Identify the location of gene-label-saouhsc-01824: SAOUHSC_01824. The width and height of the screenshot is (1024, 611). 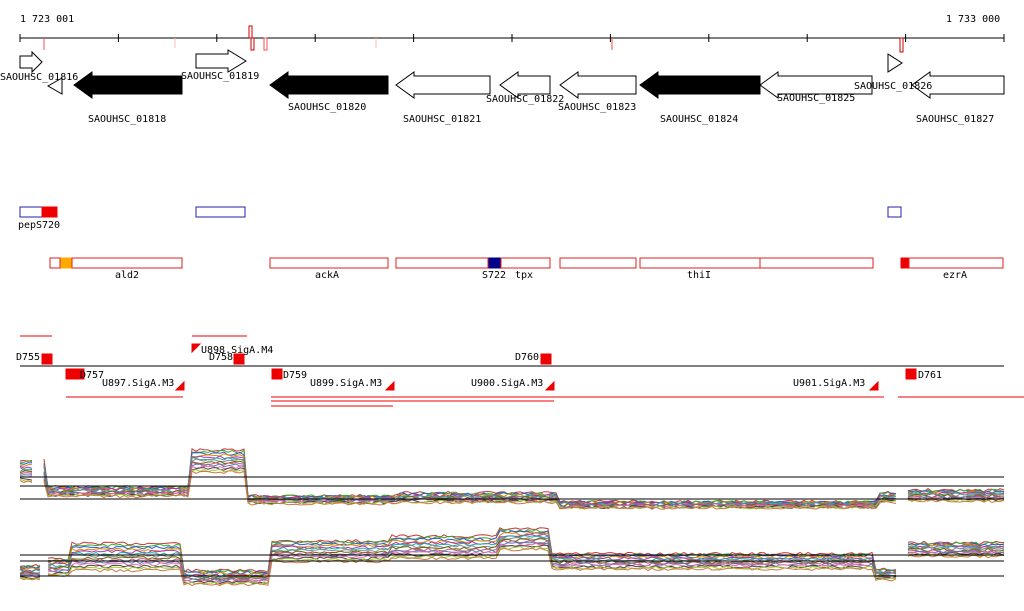
(699, 119).